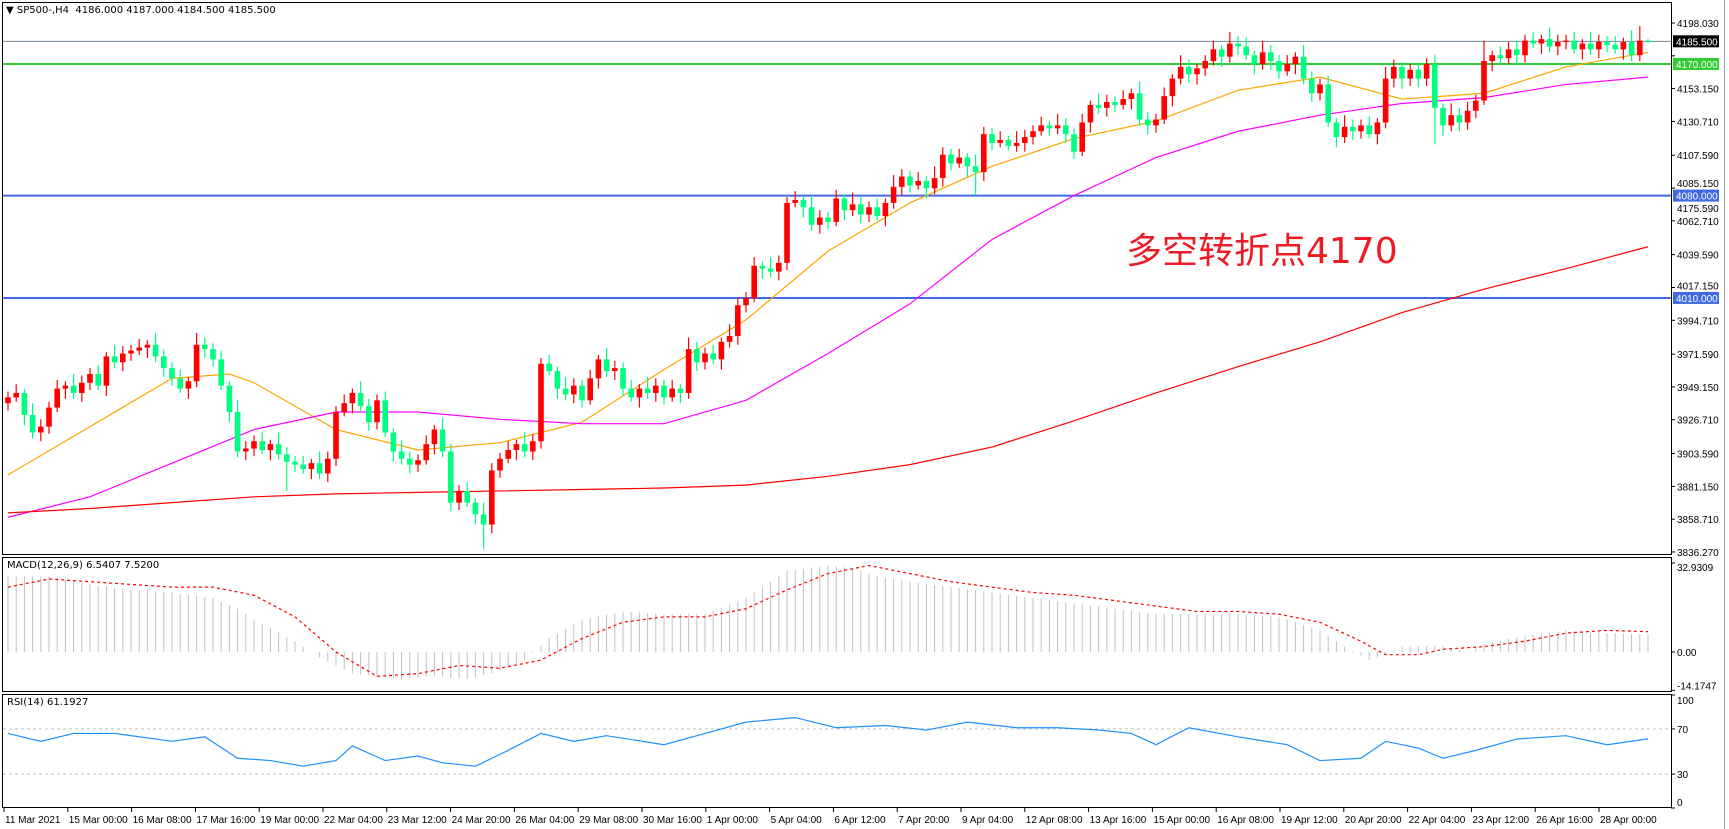 Image resolution: width=1729 pixels, height=829 pixels. I want to click on ohlc-readout: 4186.000 4187.000 4184.500 4185.500, so click(175, 10).